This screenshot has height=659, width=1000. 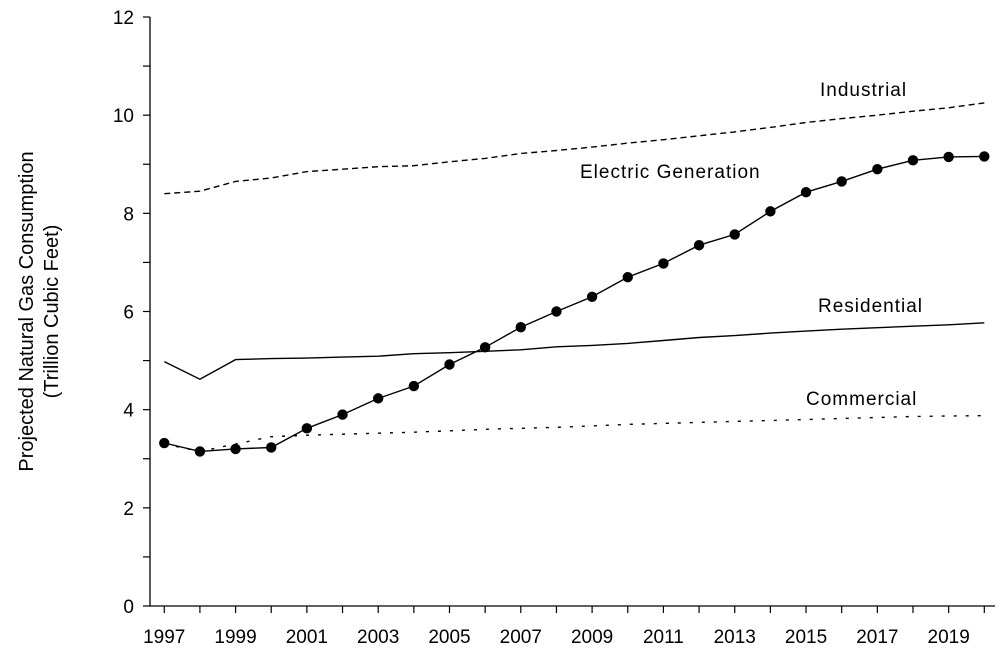 I want to click on y-tick-label: 2, so click(x=128, y=509).